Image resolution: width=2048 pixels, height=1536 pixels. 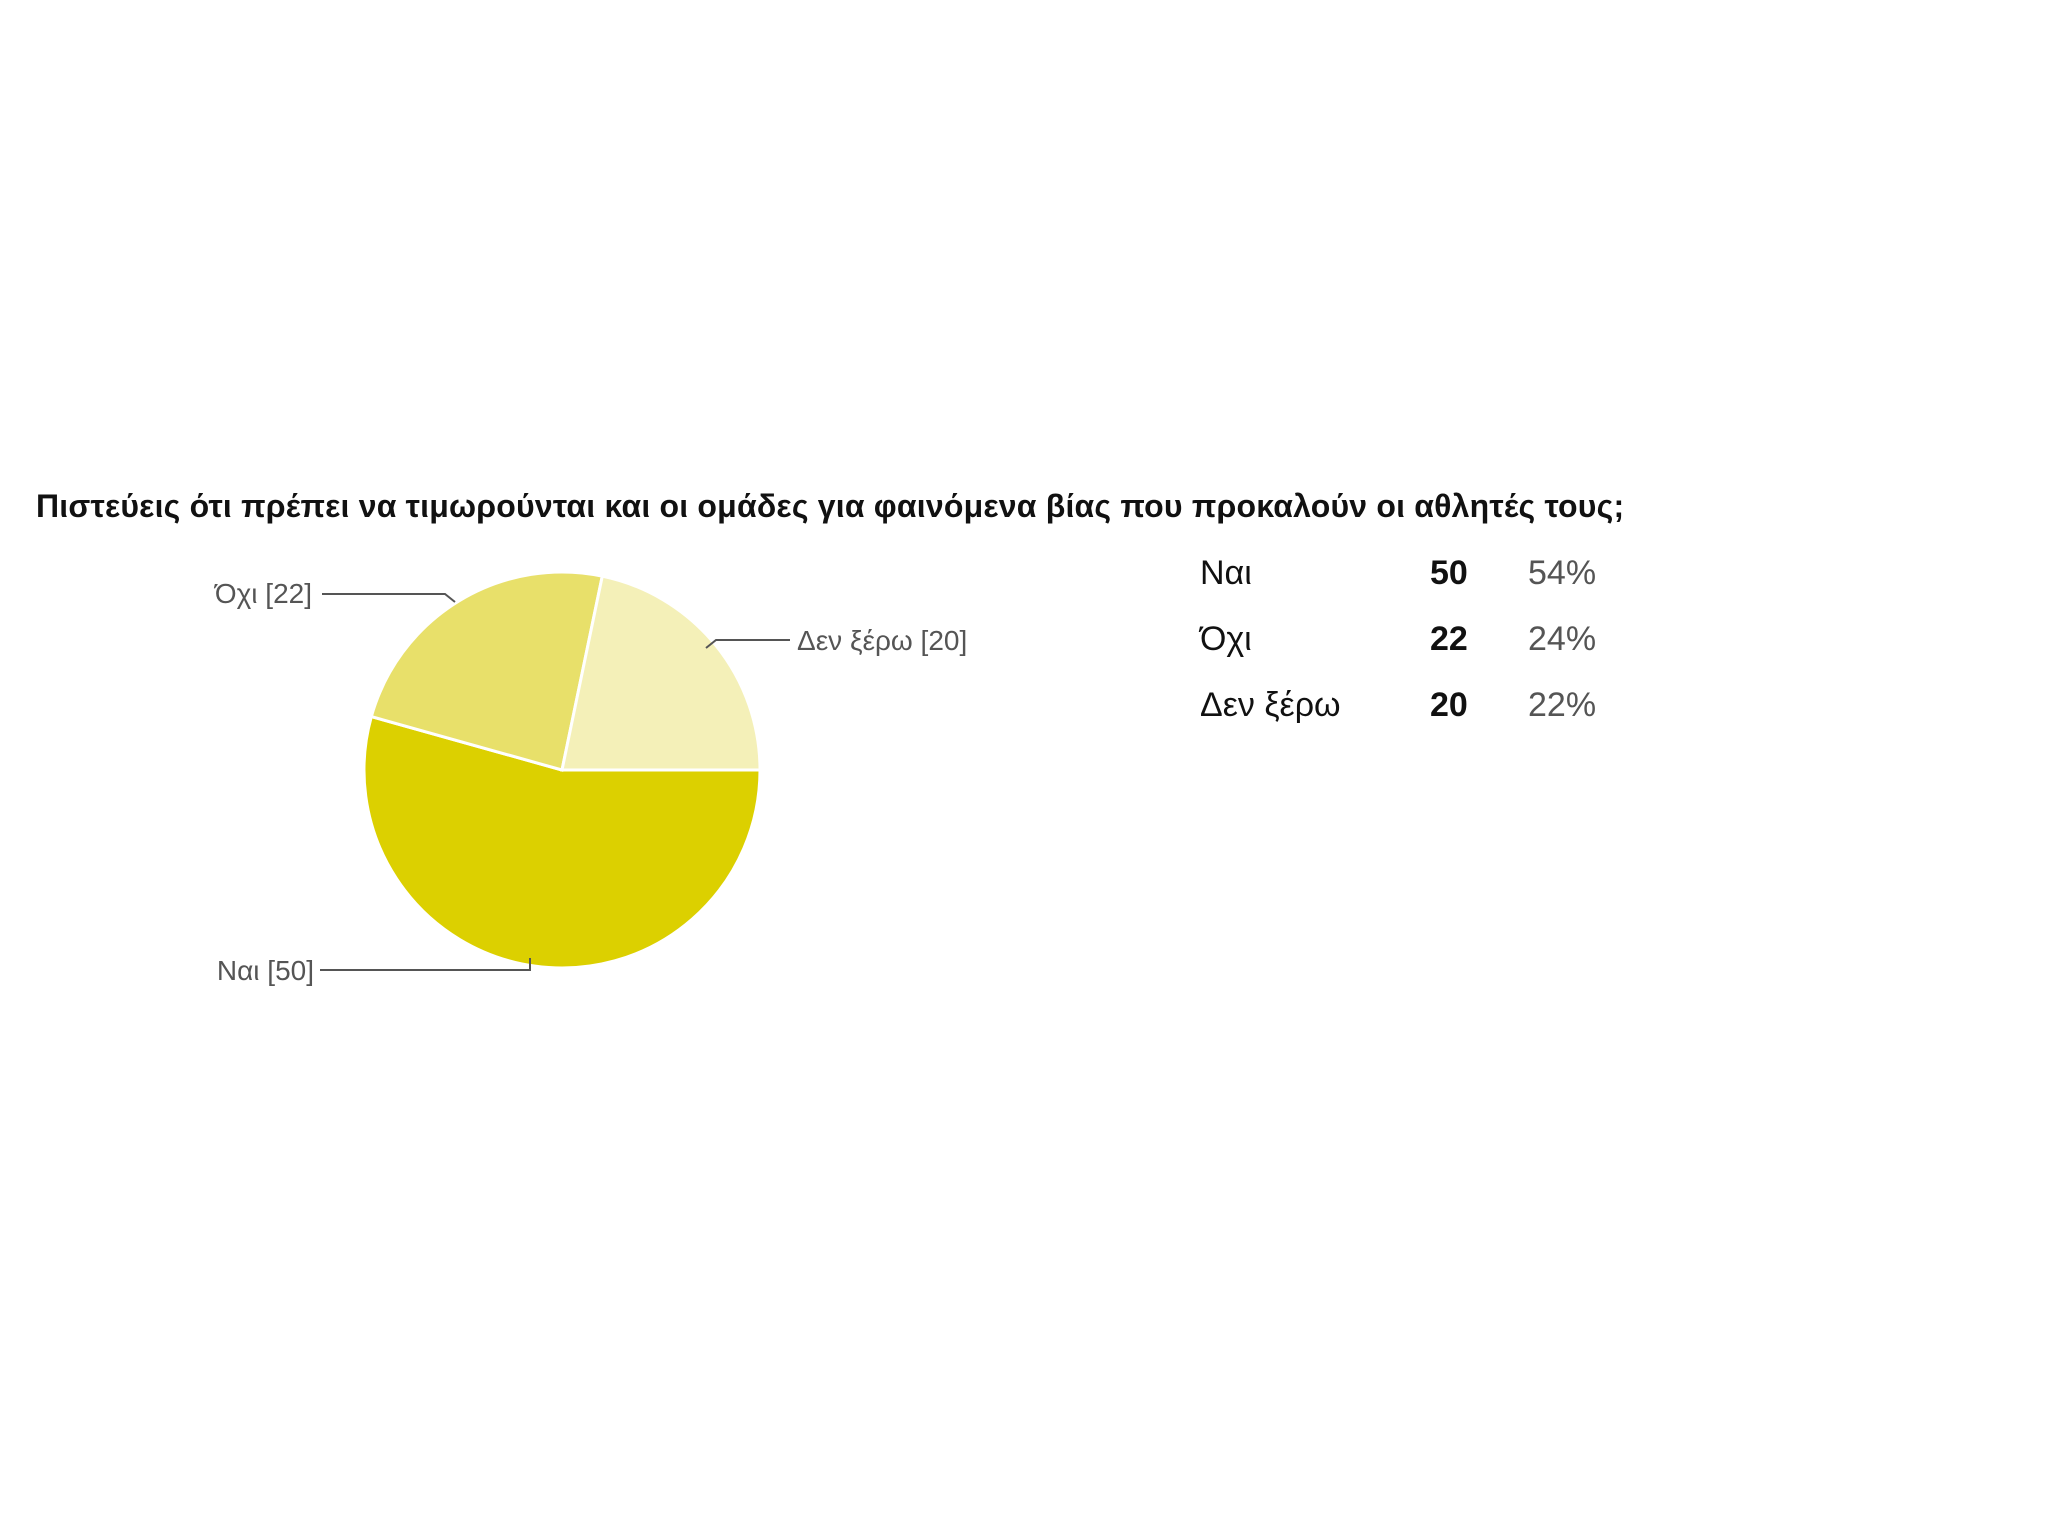 I want to click on slice-label-den-xero: Δεν ξέρω [20], so click(x=882, y=640).